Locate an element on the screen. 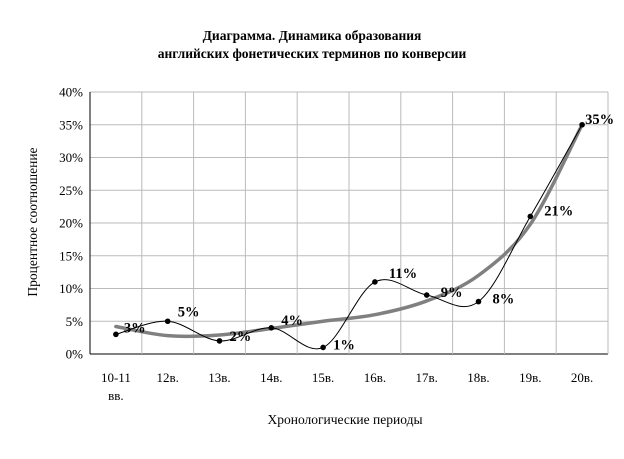 This screenshot has height=459, width=624. data-label: 35% is located at coordinates (599, 120).